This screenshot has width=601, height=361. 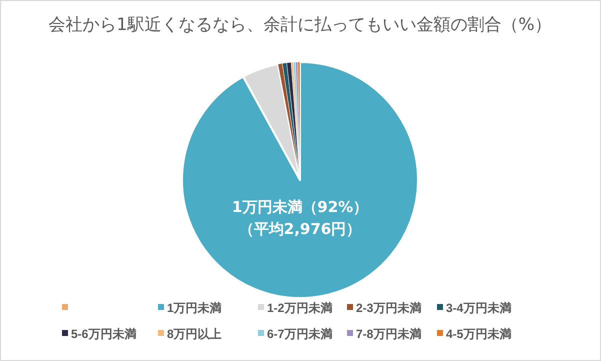 What do you see at coordinates (479, 334) in the screenshot?
I see `legend-label: 4-5万円未満` at bounding box center [479, 334].